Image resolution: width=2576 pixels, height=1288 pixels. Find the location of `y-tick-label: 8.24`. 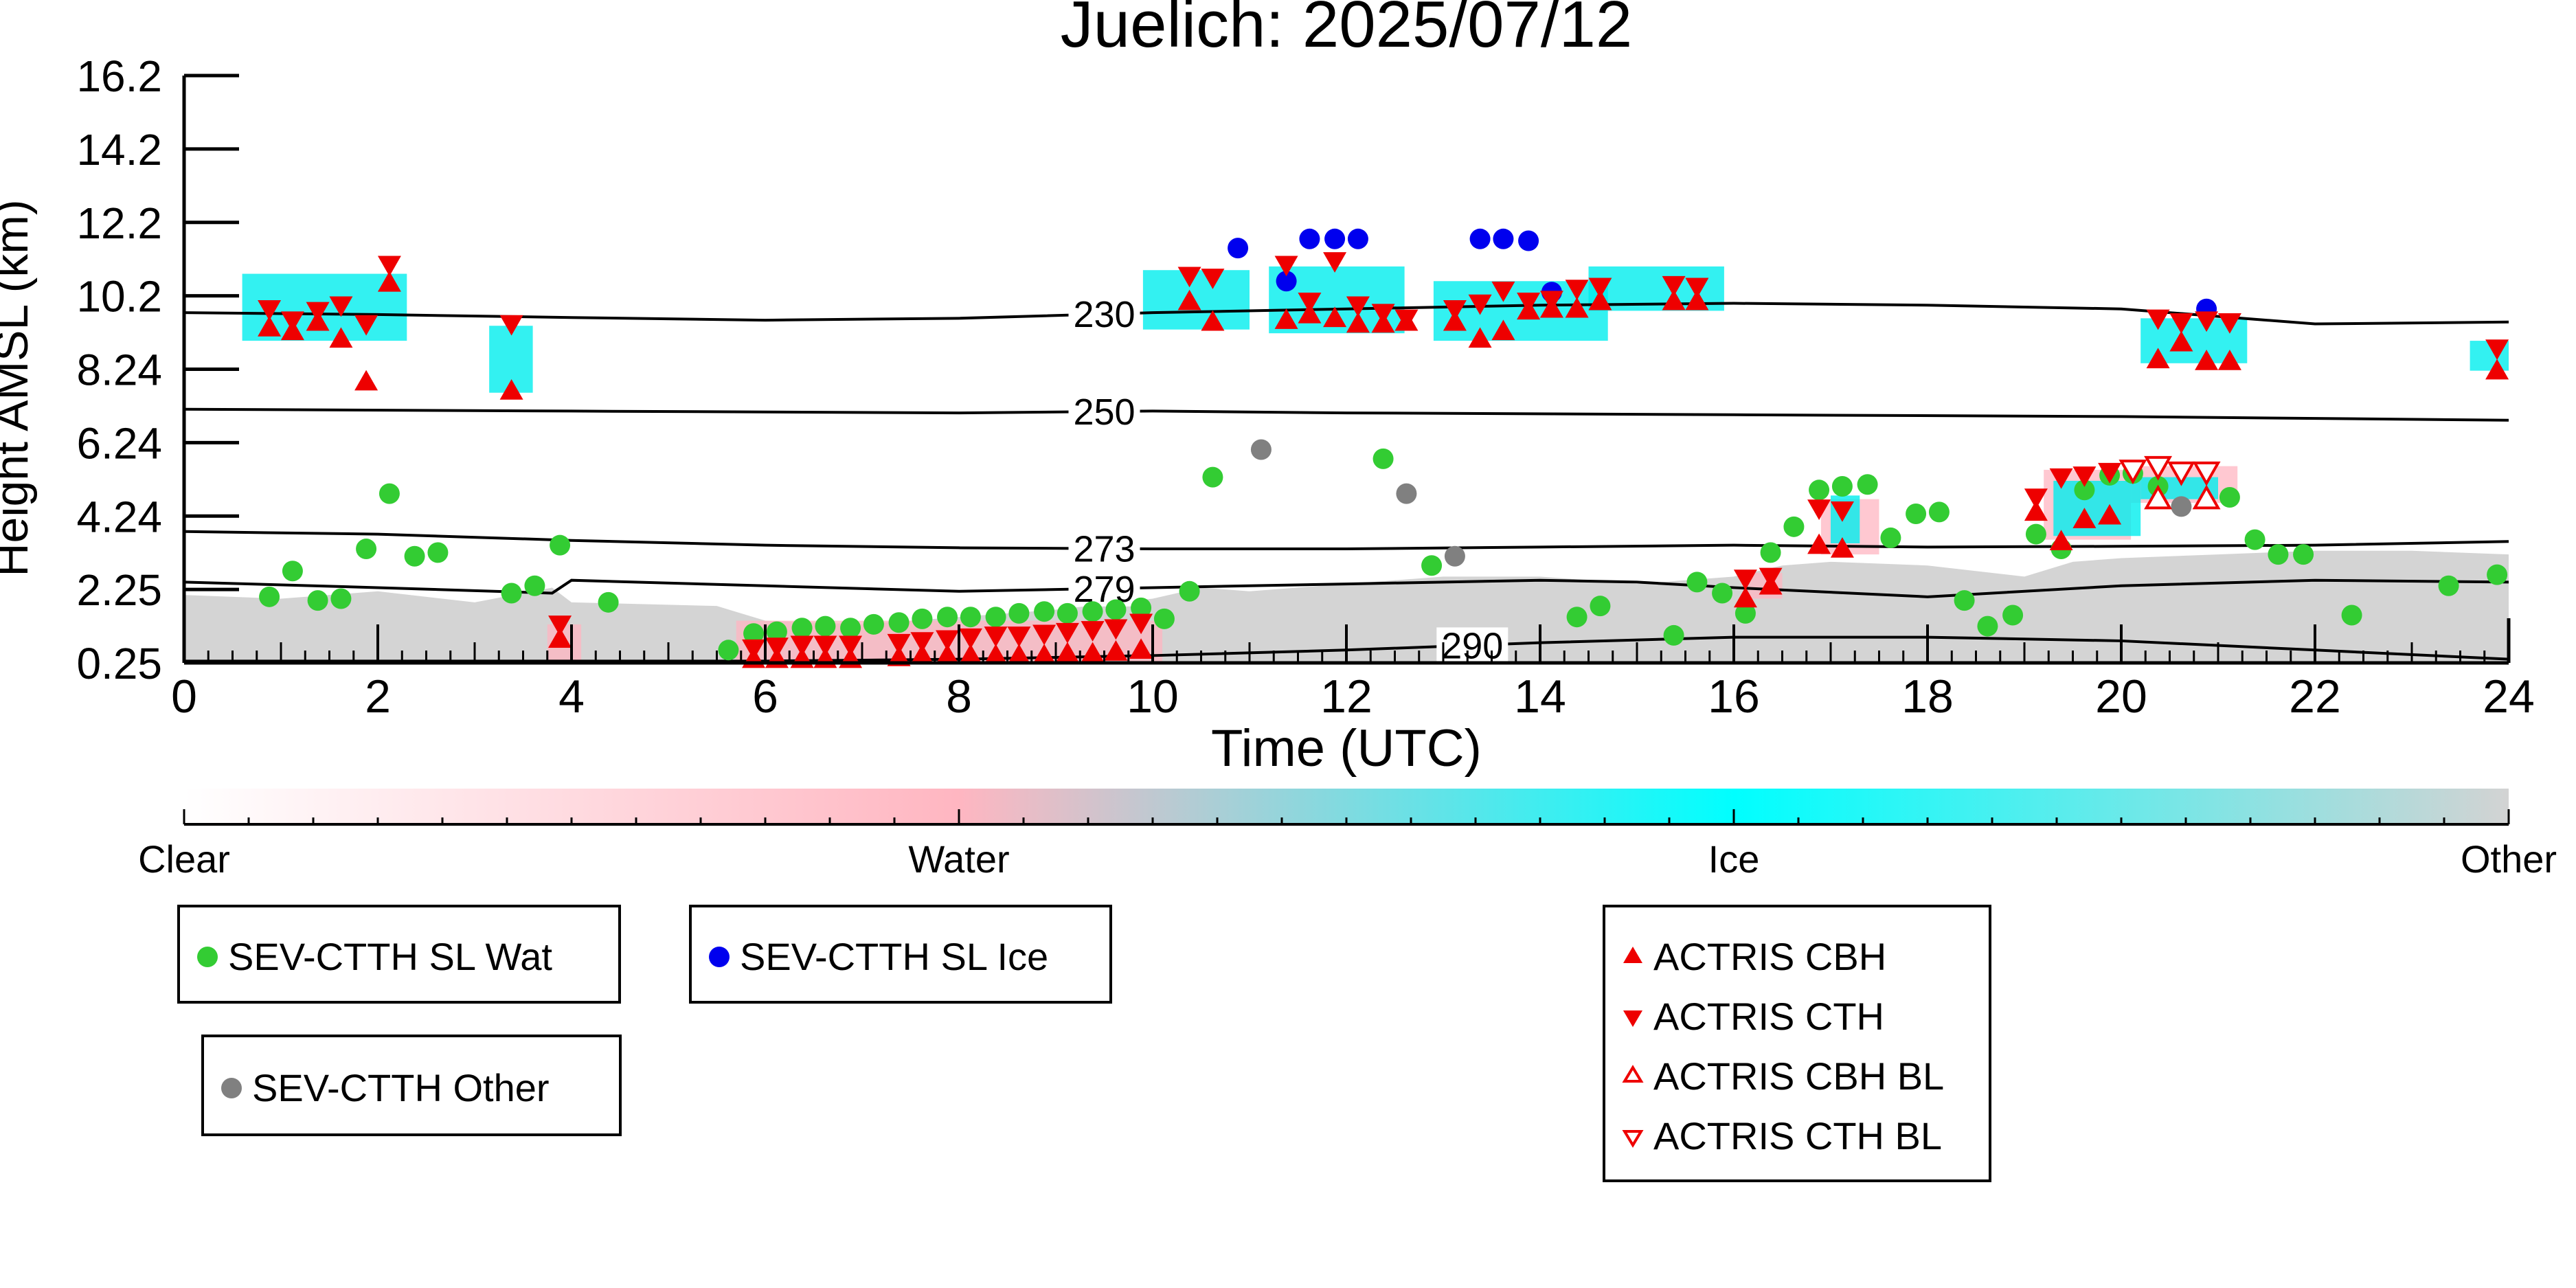

y-tick-label: 8.24 is located at coordinates (119, 370).